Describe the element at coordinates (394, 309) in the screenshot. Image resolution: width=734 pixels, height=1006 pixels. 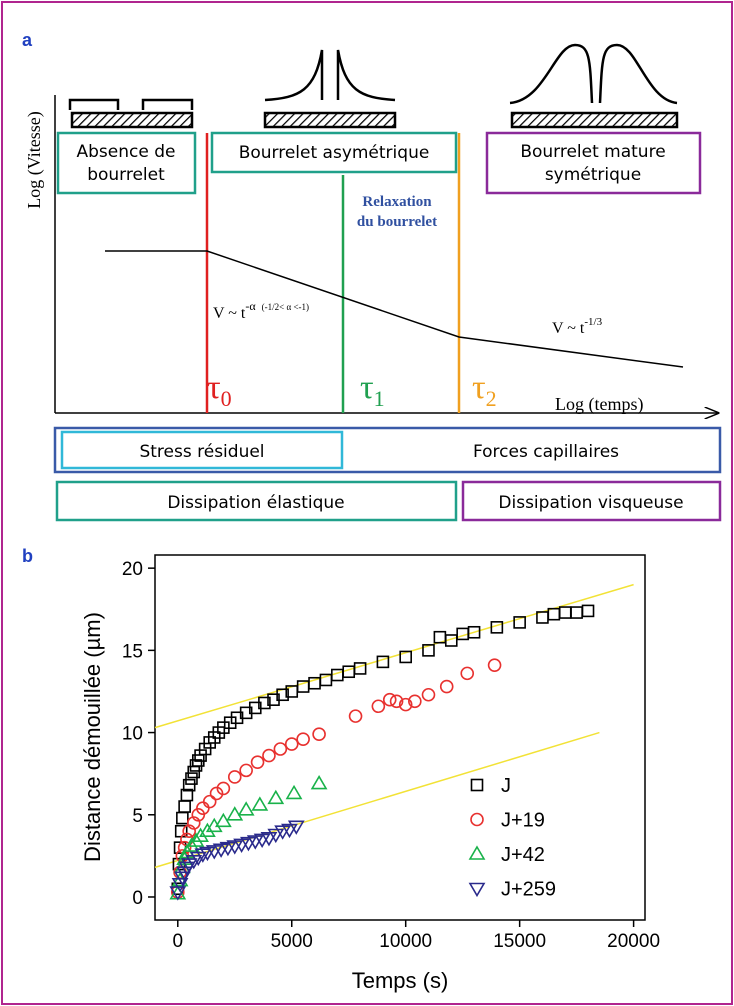
I see `curve` at that location.